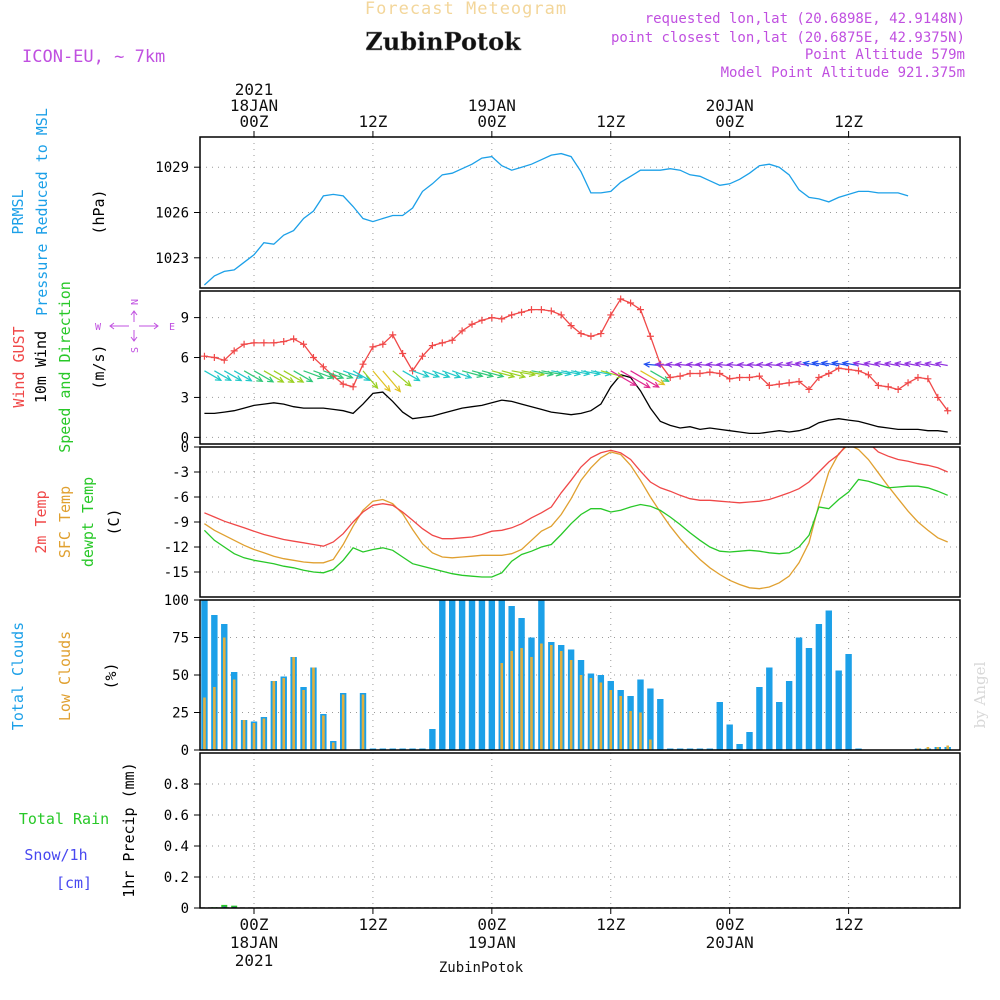 Image resolution: width=1000 pixels, height=1000 pixels. Describe the element at coordinates (111, 675) in the screenshot. I see `clouds-axis-label: (%)` at that location.